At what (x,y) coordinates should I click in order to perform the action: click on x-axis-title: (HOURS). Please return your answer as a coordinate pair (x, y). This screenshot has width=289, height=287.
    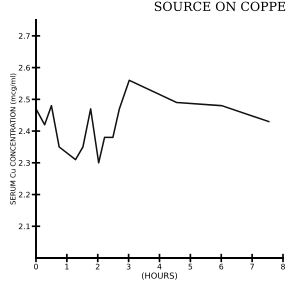
    Looking at the image, I should click on (160, 276).